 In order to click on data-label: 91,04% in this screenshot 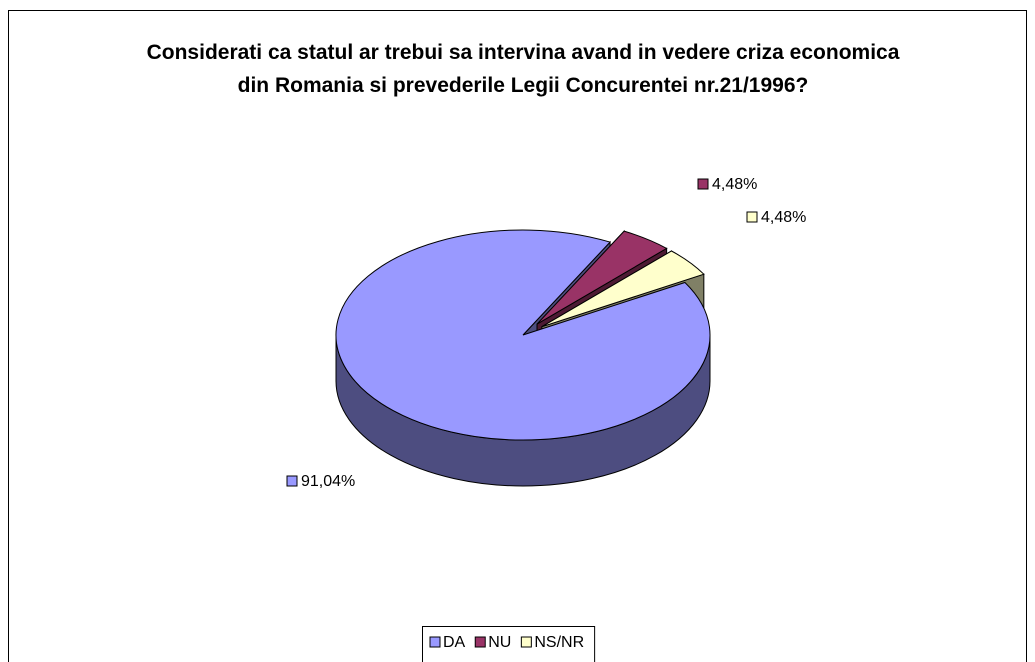, I will do `click(328, 481)`.